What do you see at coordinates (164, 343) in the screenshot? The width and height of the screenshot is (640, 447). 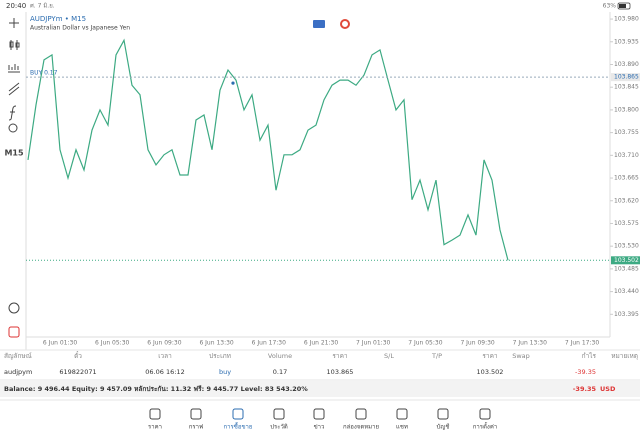 I see `x-tick-label: 6 Jun 09:30` at bounding box center [164, 343].